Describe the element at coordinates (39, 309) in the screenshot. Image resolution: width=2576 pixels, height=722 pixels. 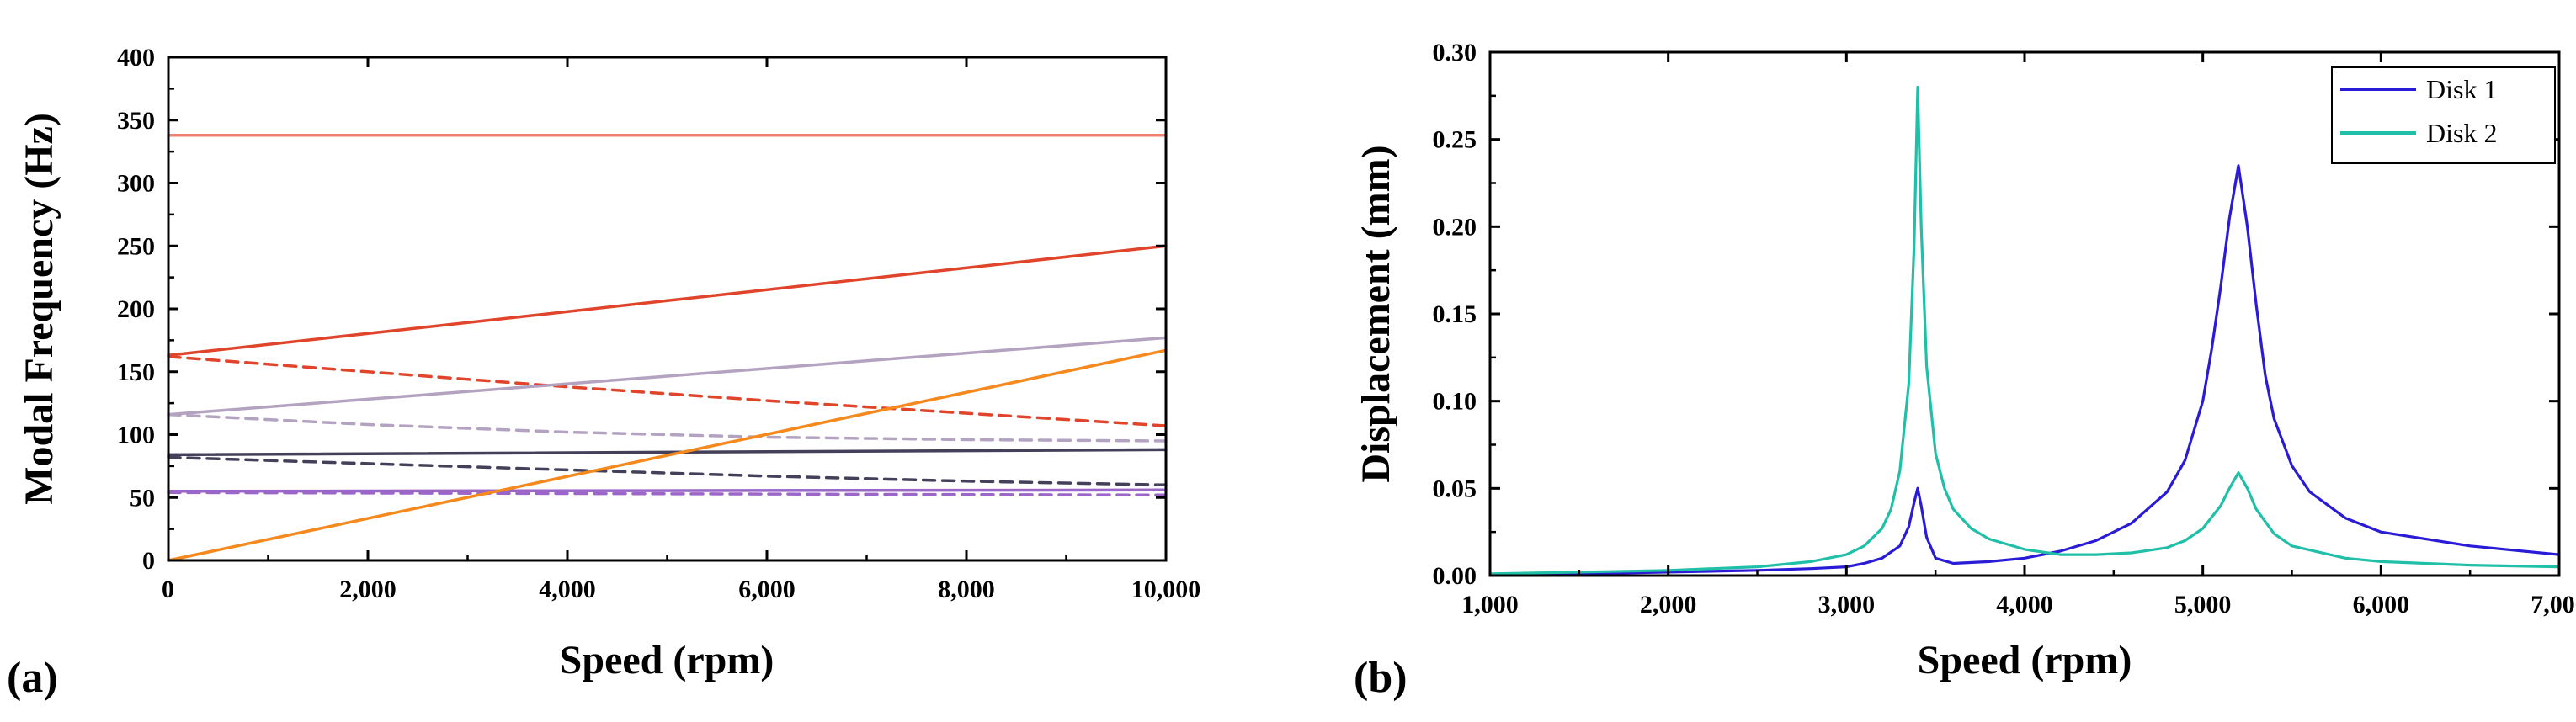
I see `y-axis-label: Modal Frequency (Hz)` at that location.